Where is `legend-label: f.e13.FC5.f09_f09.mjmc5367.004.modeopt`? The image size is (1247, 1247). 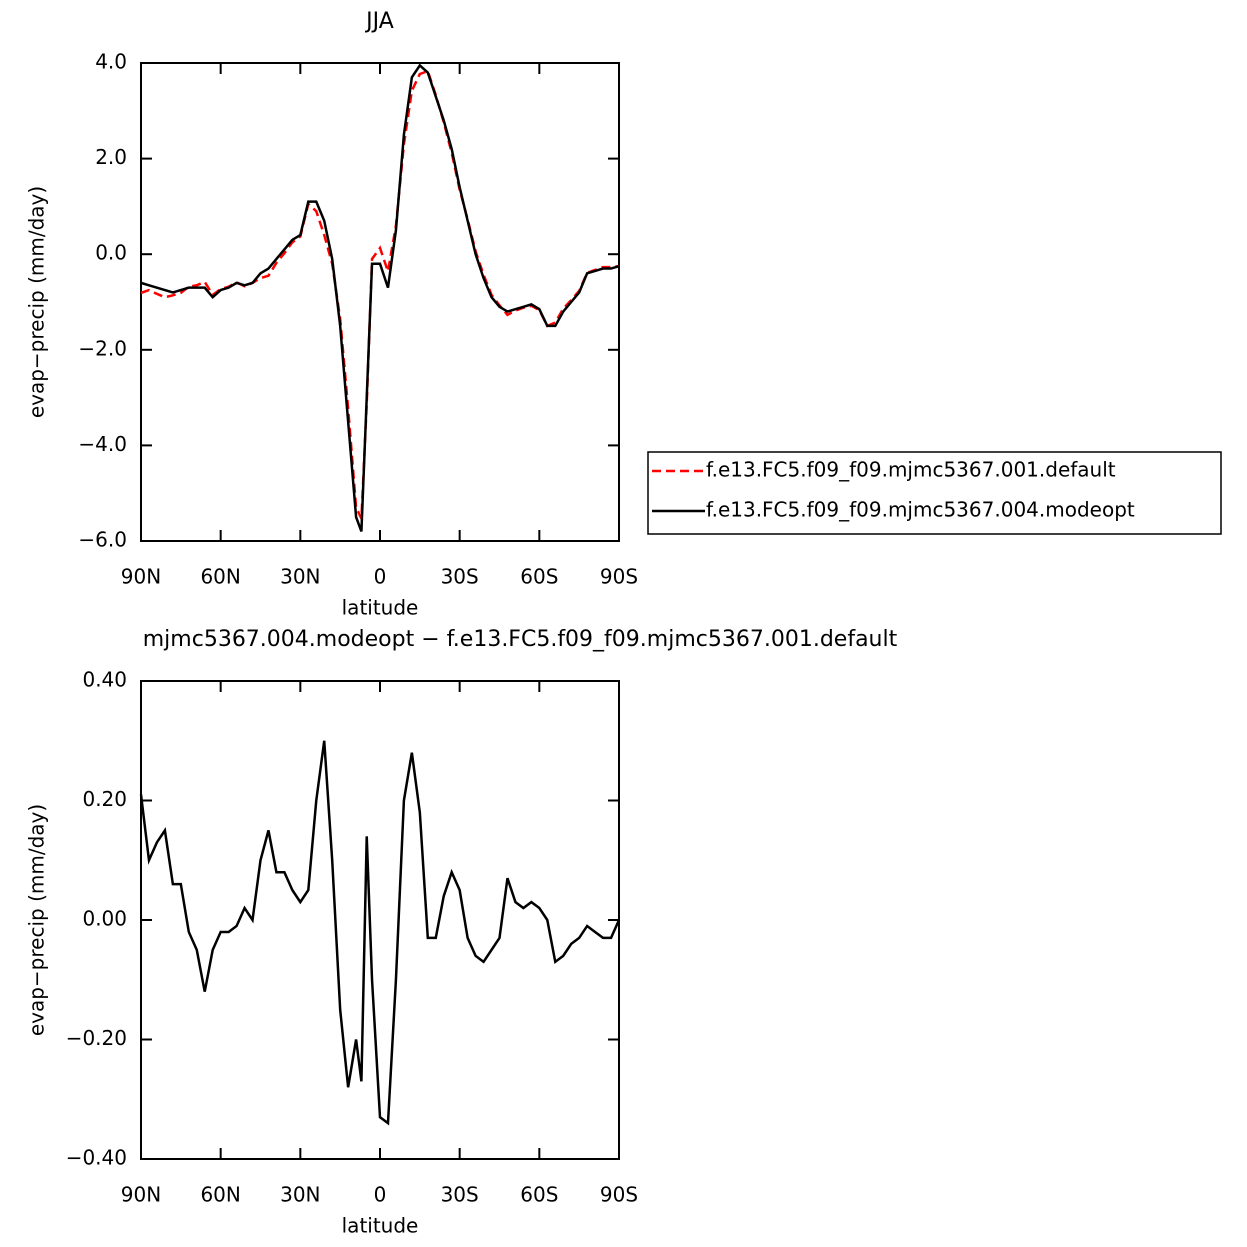 legend-label: f.e13.FC5.f09_f09.mjmc5367.004.modeopt is located at coordinates (920, 510).